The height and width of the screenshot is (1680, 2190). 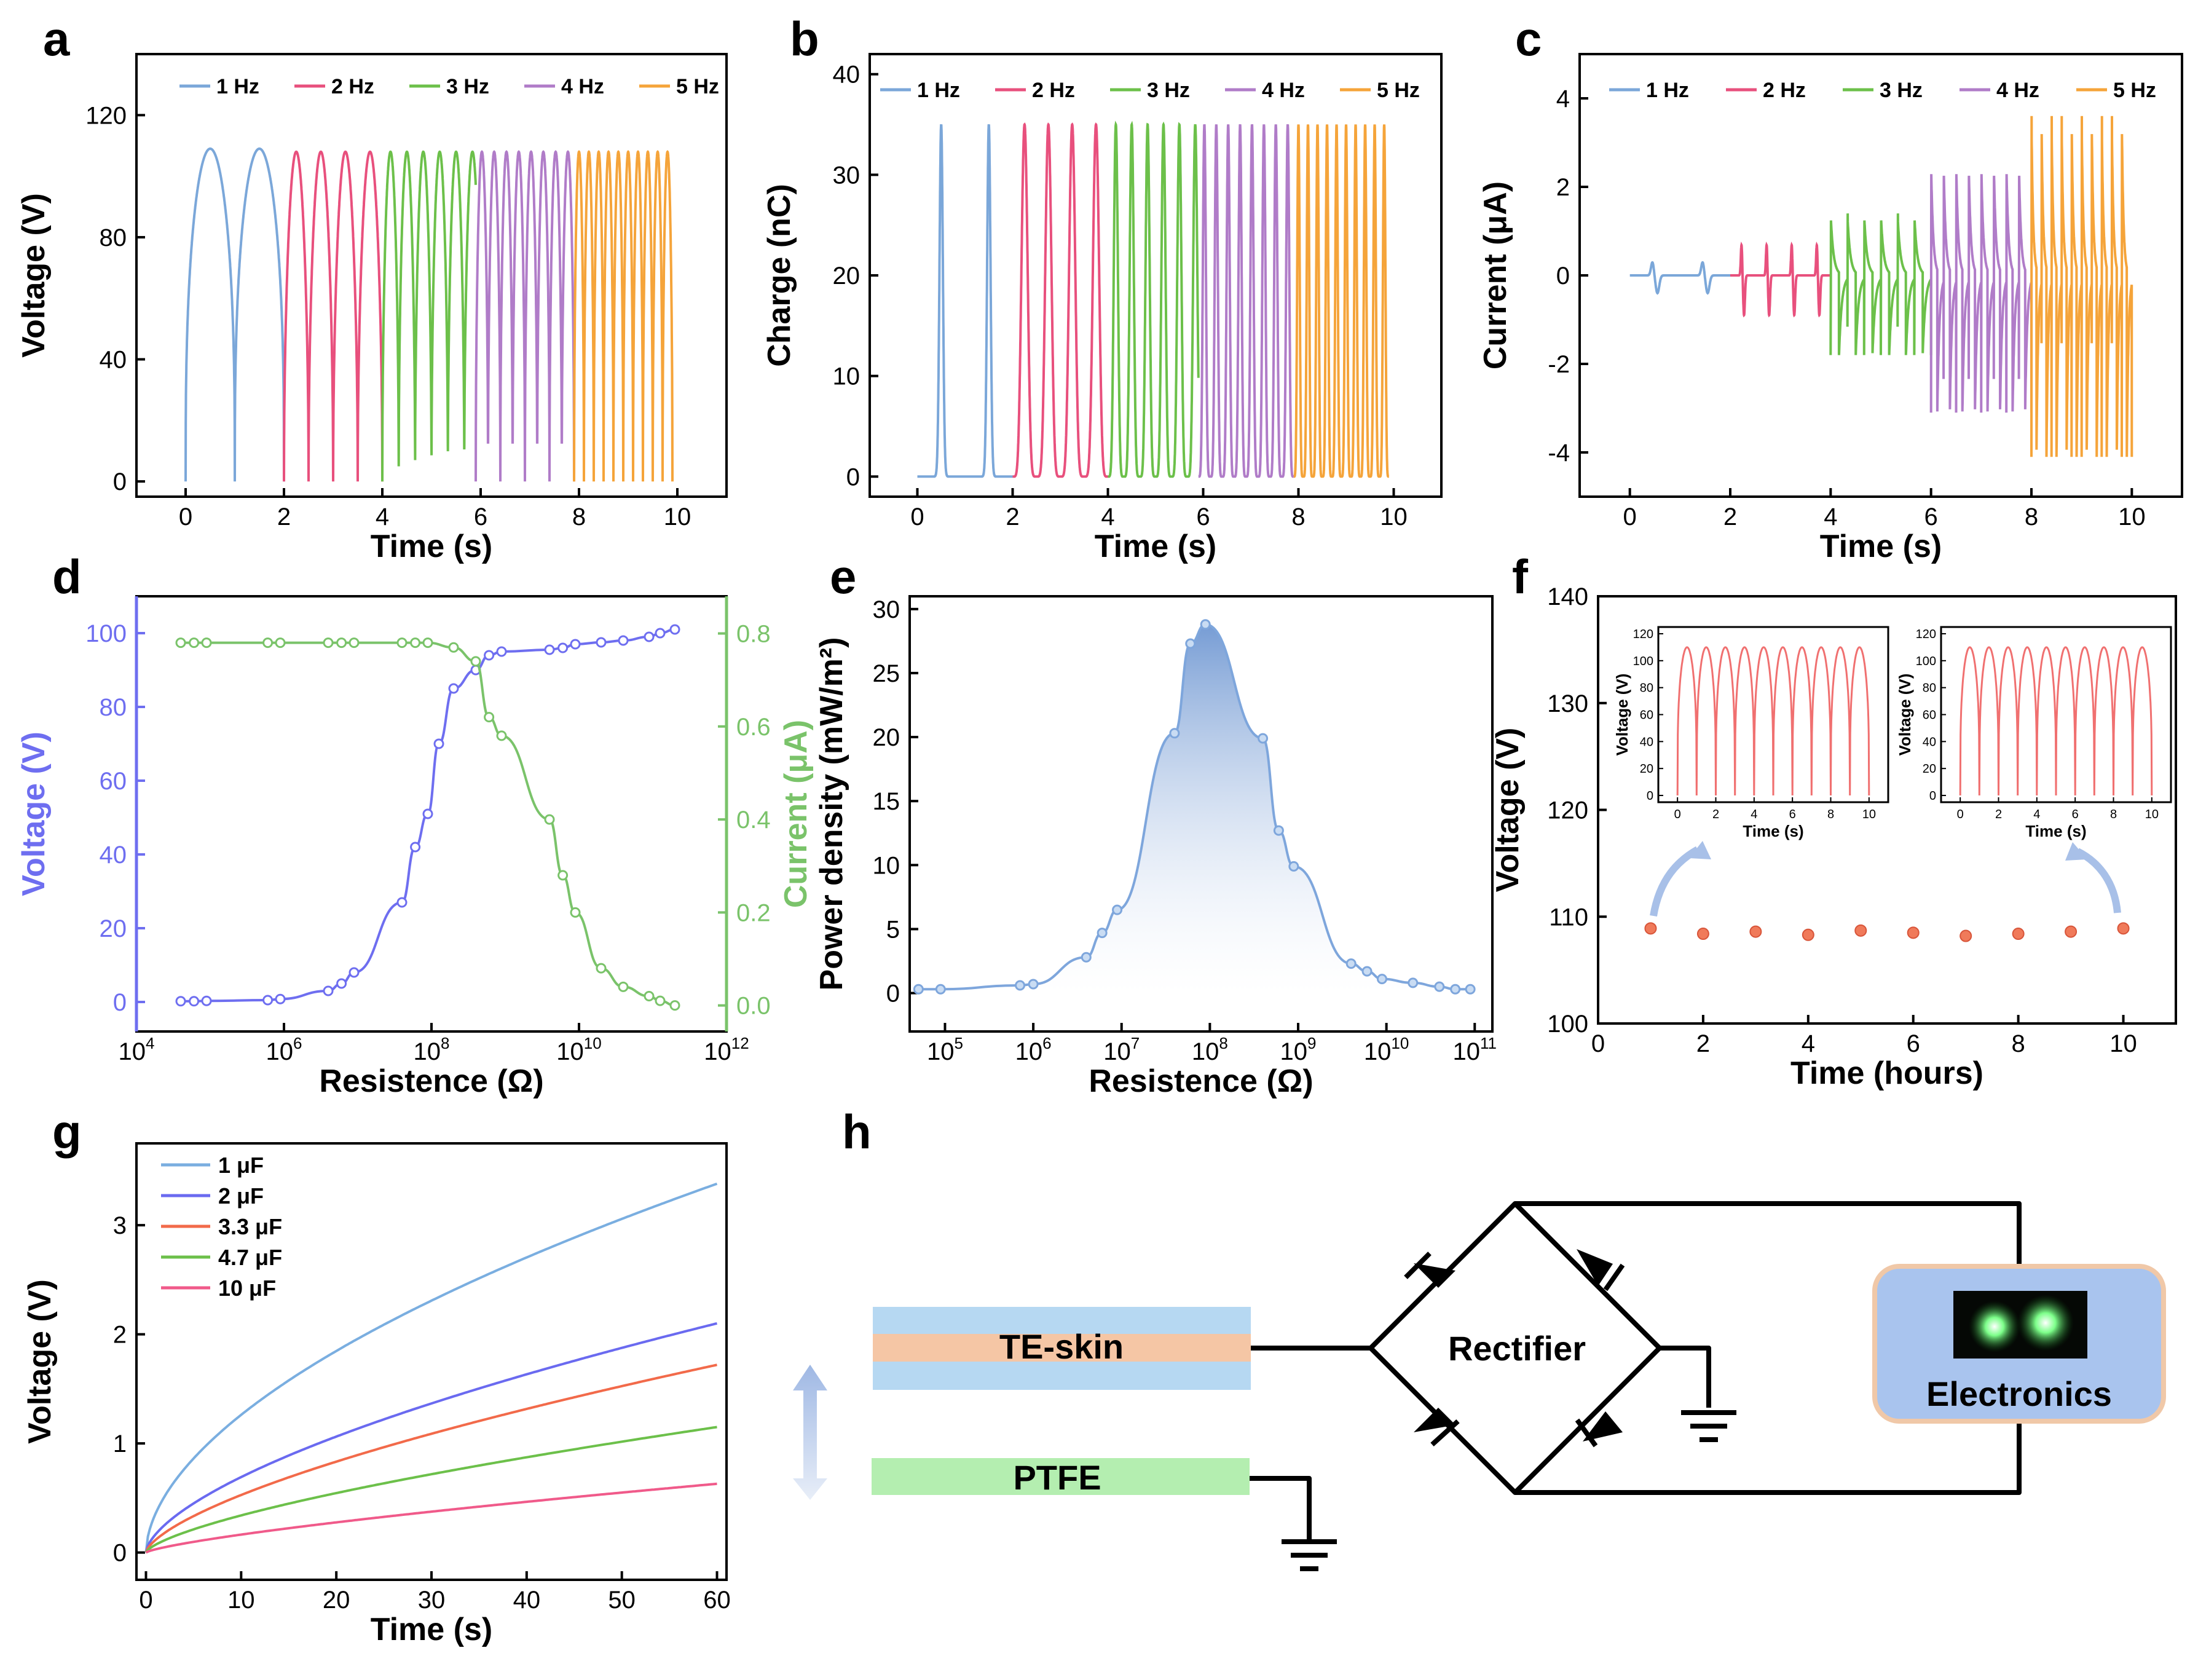 What do you see at coordinates (250, 1226) in the screenshot?
I see `legend-label: 3.3 μF` at bounding box center [250, 1226].